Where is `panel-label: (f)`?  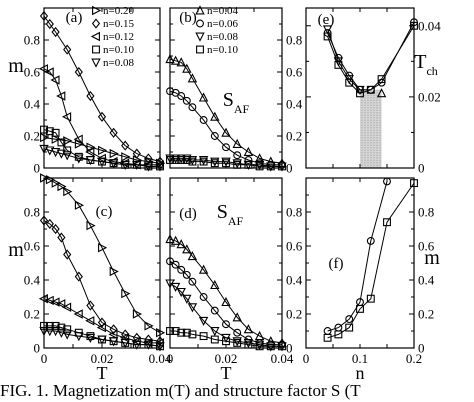 panel-label: (f) is located at coordinates (336, 264).